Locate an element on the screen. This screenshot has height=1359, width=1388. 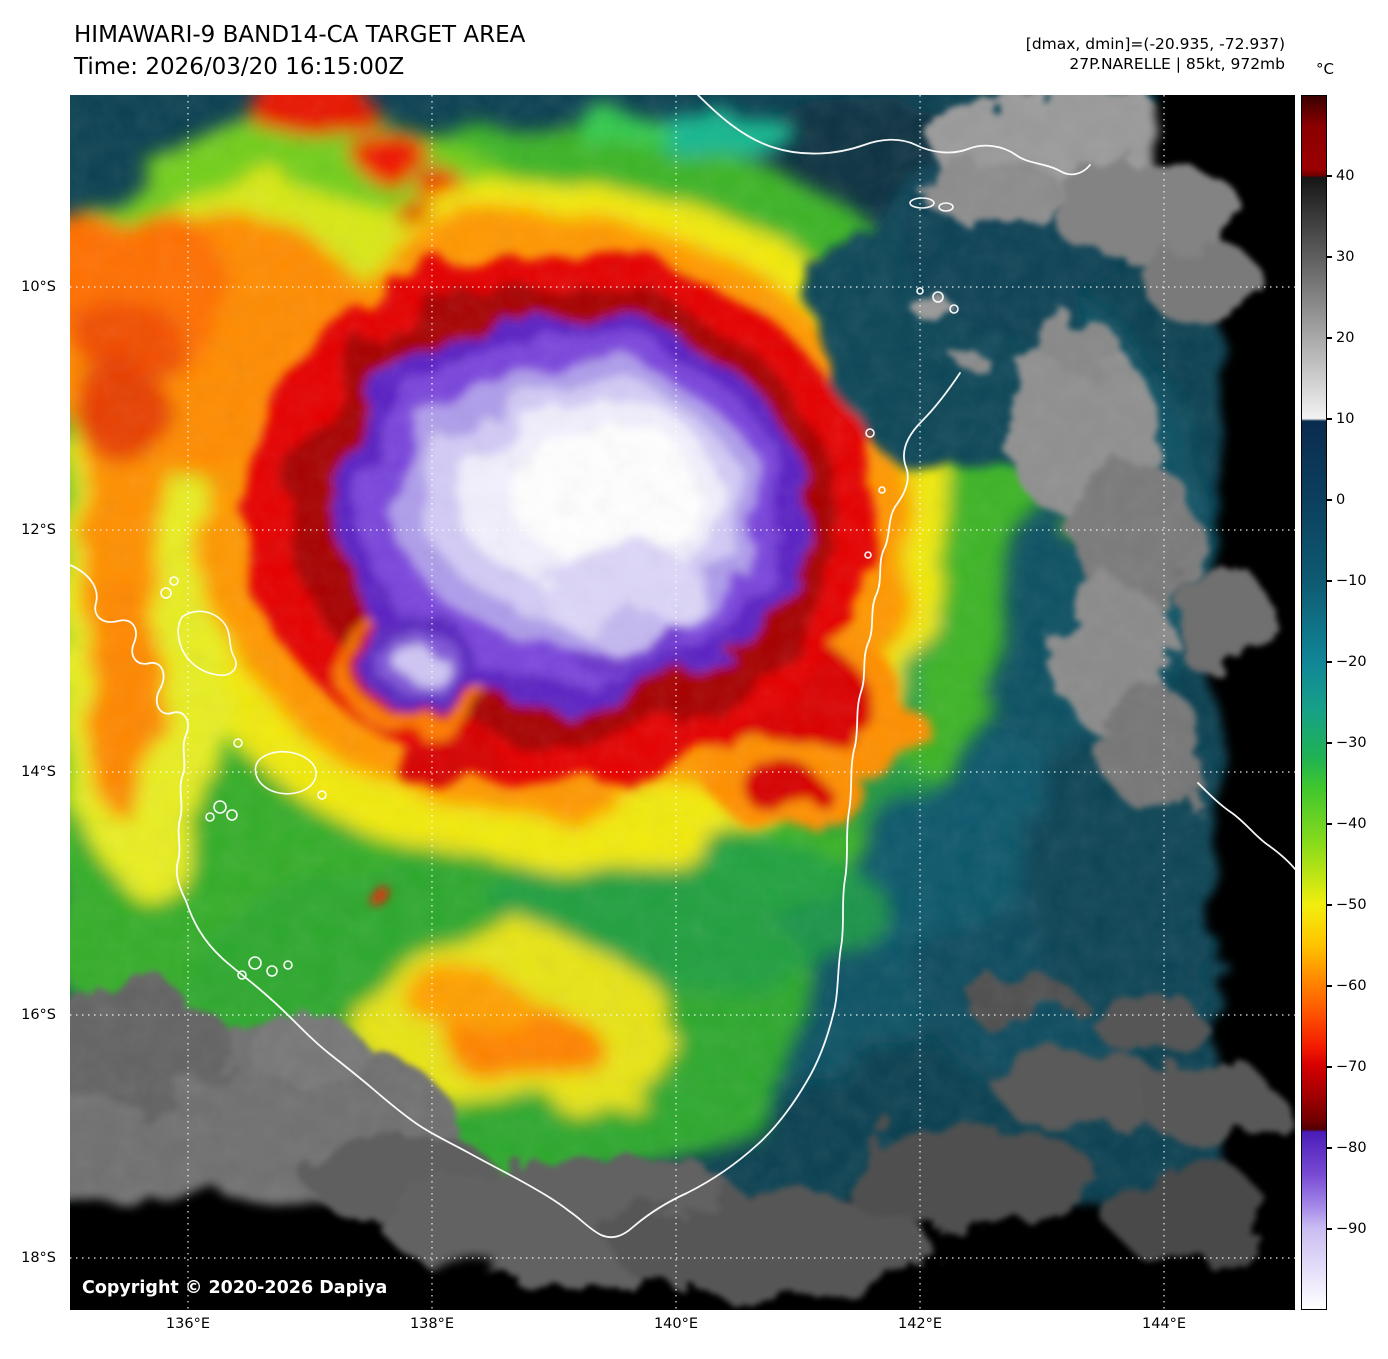
colorbar-tick-label: −40 is located at coordinates (1351, 824).